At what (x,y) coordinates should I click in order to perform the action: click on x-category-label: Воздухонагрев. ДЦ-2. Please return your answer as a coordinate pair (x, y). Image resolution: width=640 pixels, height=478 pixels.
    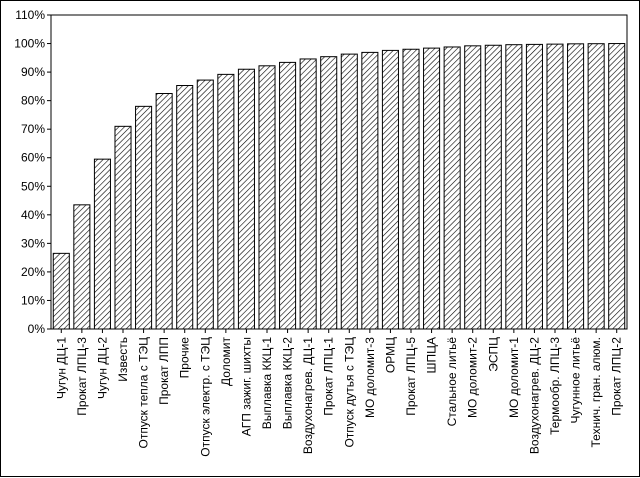
    Looking at the image, I should click on (534, 395).